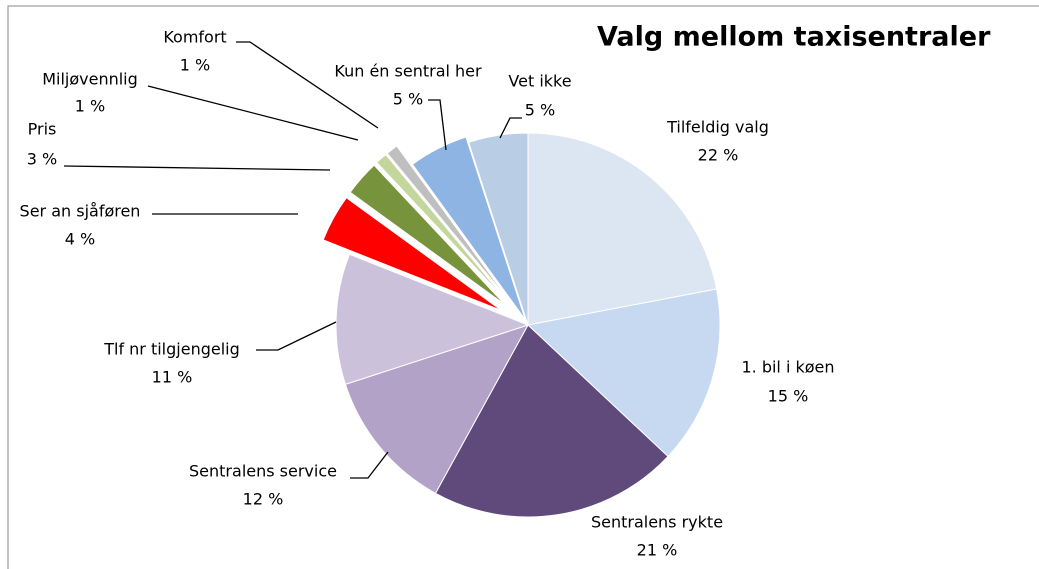  I want to click on slice-label: 1. bil i køen, so click(787, 367).